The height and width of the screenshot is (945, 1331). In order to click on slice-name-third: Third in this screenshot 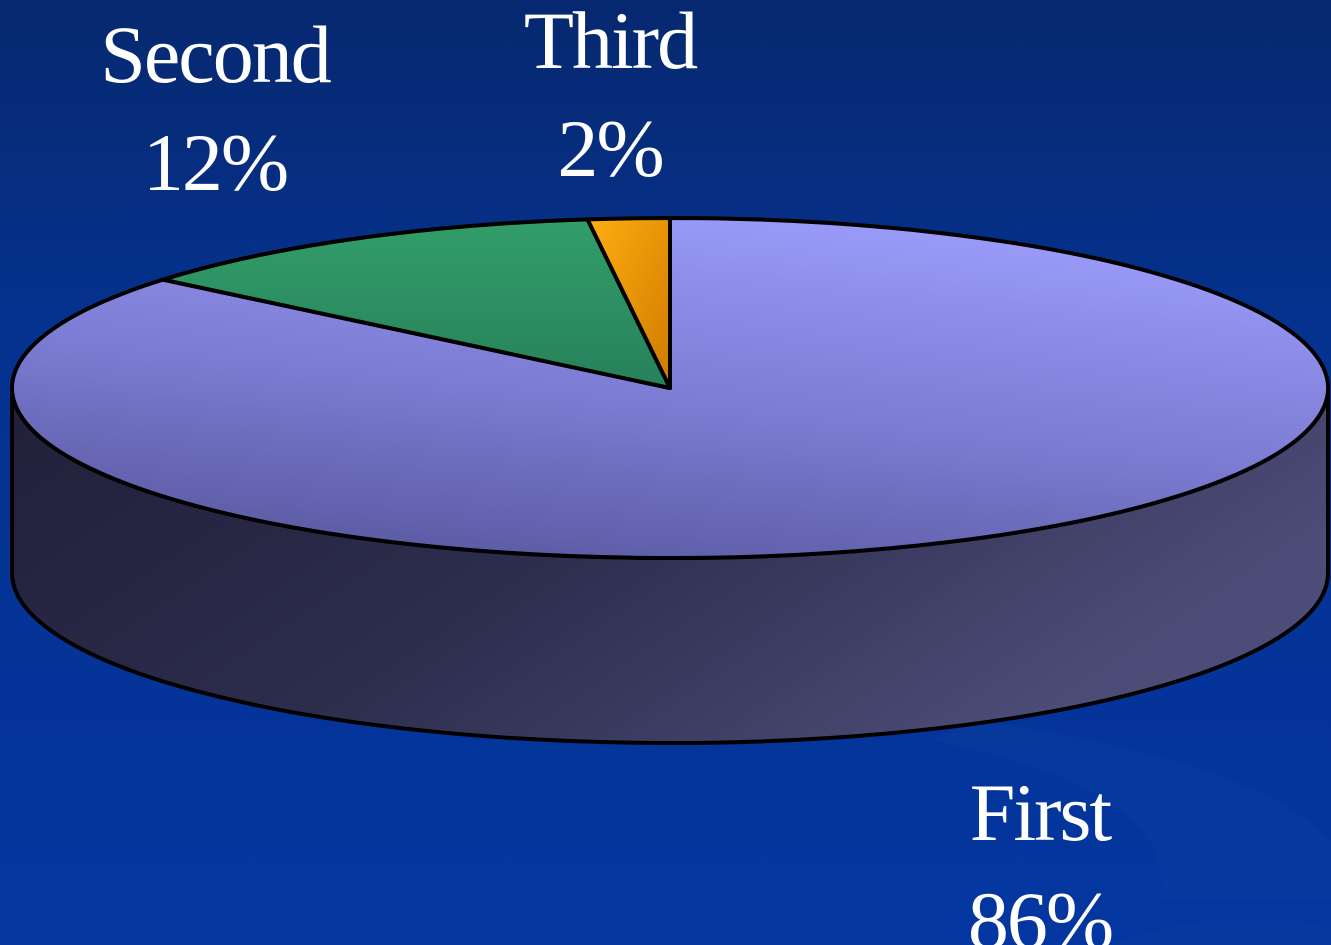, I will do `click(610, 43)`.